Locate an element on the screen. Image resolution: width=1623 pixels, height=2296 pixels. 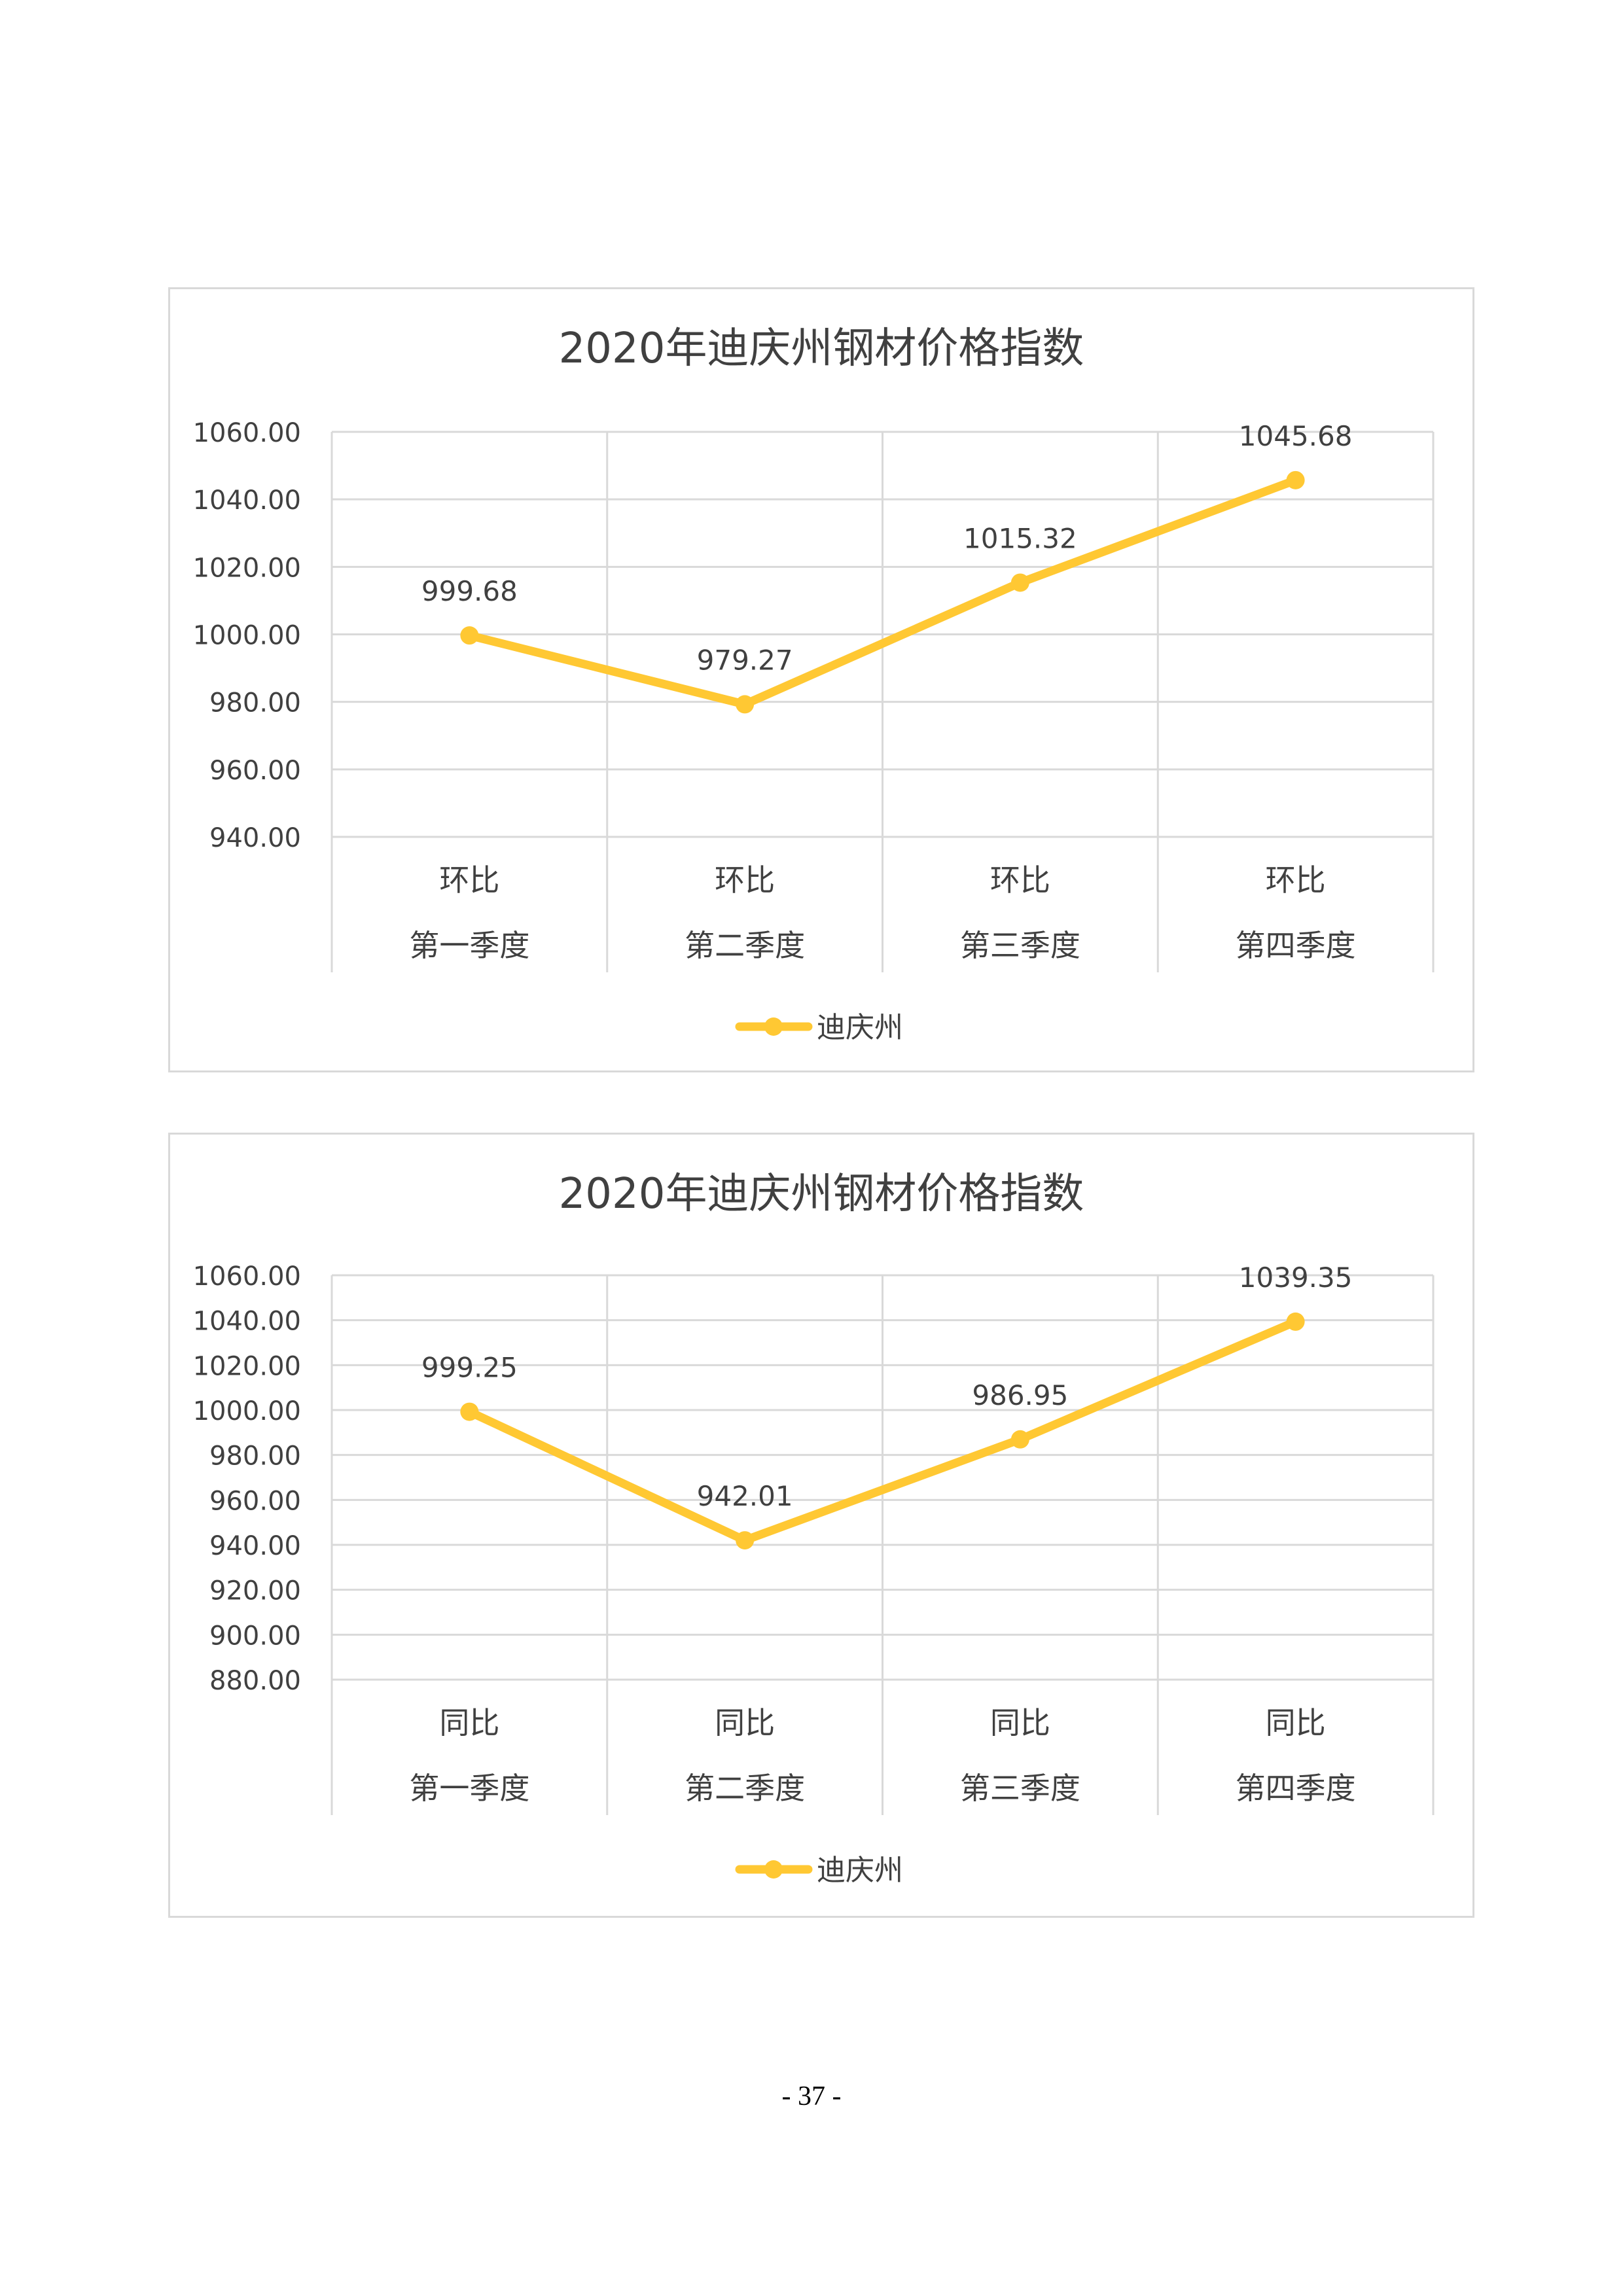
data-label: 999.68 is located at coordinates (469, 591).